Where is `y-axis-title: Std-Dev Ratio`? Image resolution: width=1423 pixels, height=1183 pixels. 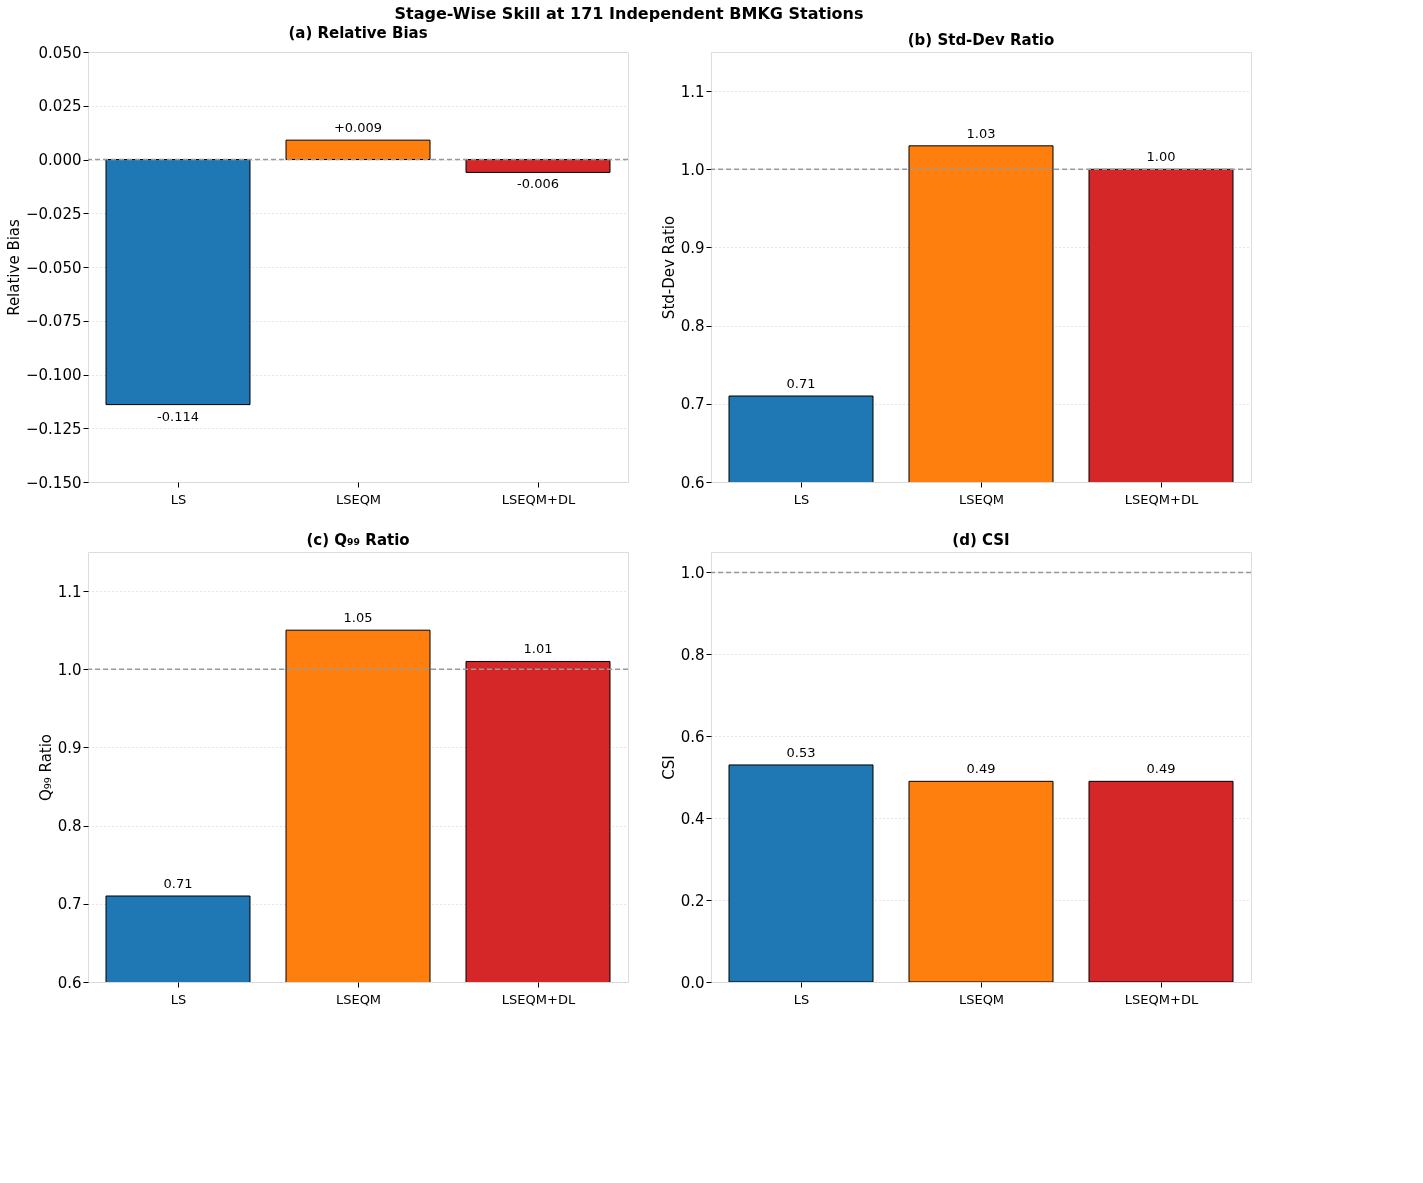 y-axis-title: Std-Dev Ratio is located at coordinates (668, 267).